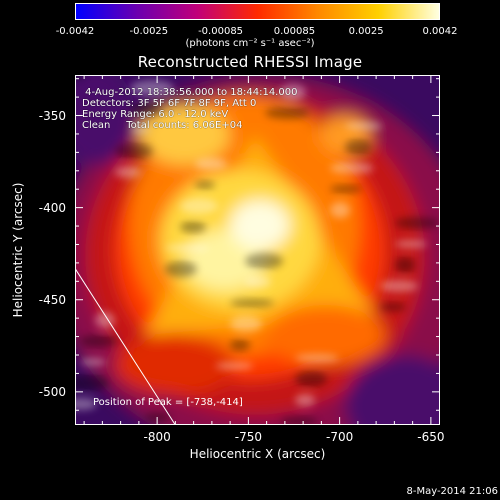 Image resolution: width=500 pixels, height=500 pixels. I want to click on y-axis-label: Heliocentric Y (arcsec), so click(18, 250).